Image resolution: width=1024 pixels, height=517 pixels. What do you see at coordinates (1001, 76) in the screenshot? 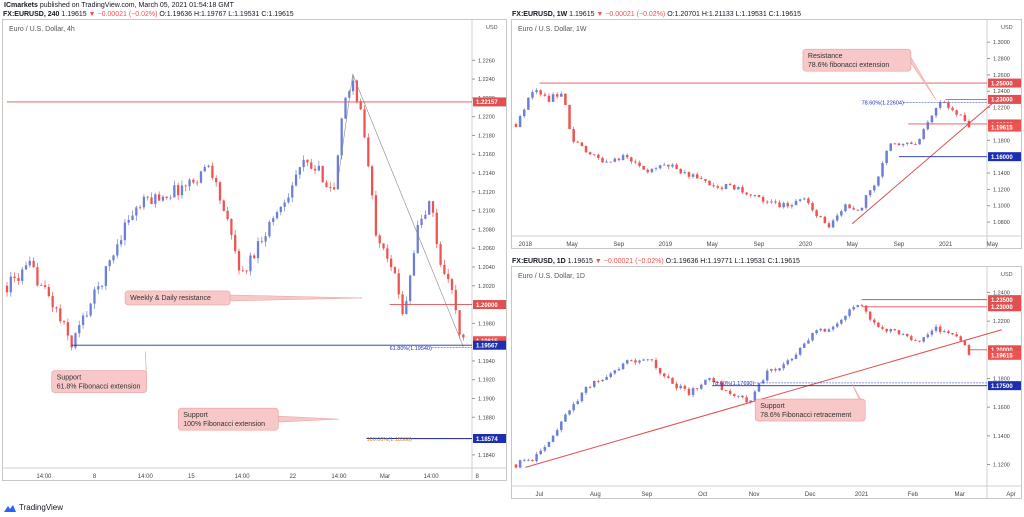
I see `y-tick-label: 1.2600` at bounding box center [1001, 76].